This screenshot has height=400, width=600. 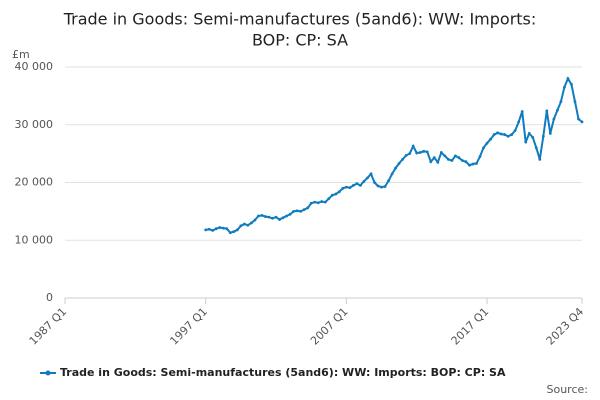 I want to click on legend-swatch, so click(x=48, y=373).